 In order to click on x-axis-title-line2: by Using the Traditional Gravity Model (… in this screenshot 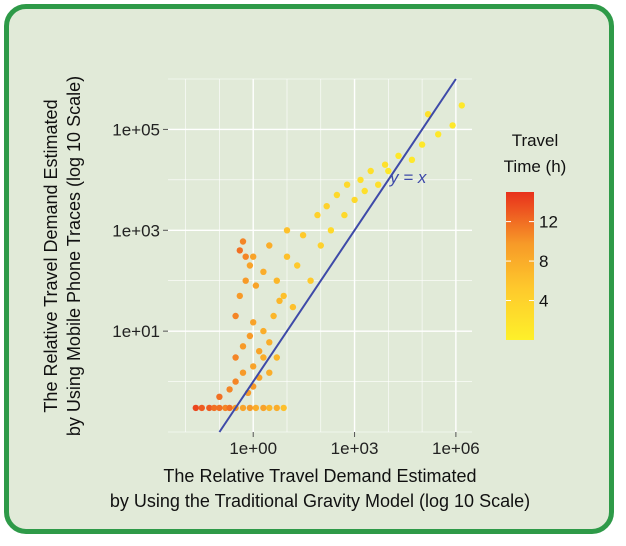, I will do `click(320, 501)`.